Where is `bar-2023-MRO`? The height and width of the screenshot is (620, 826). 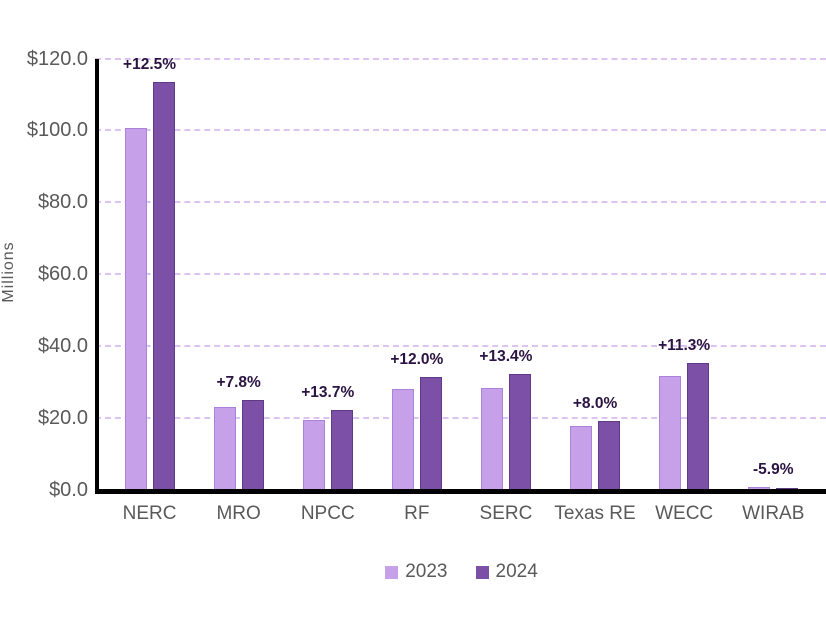 bar-2023-MRO is located at coordinates (224, 448).